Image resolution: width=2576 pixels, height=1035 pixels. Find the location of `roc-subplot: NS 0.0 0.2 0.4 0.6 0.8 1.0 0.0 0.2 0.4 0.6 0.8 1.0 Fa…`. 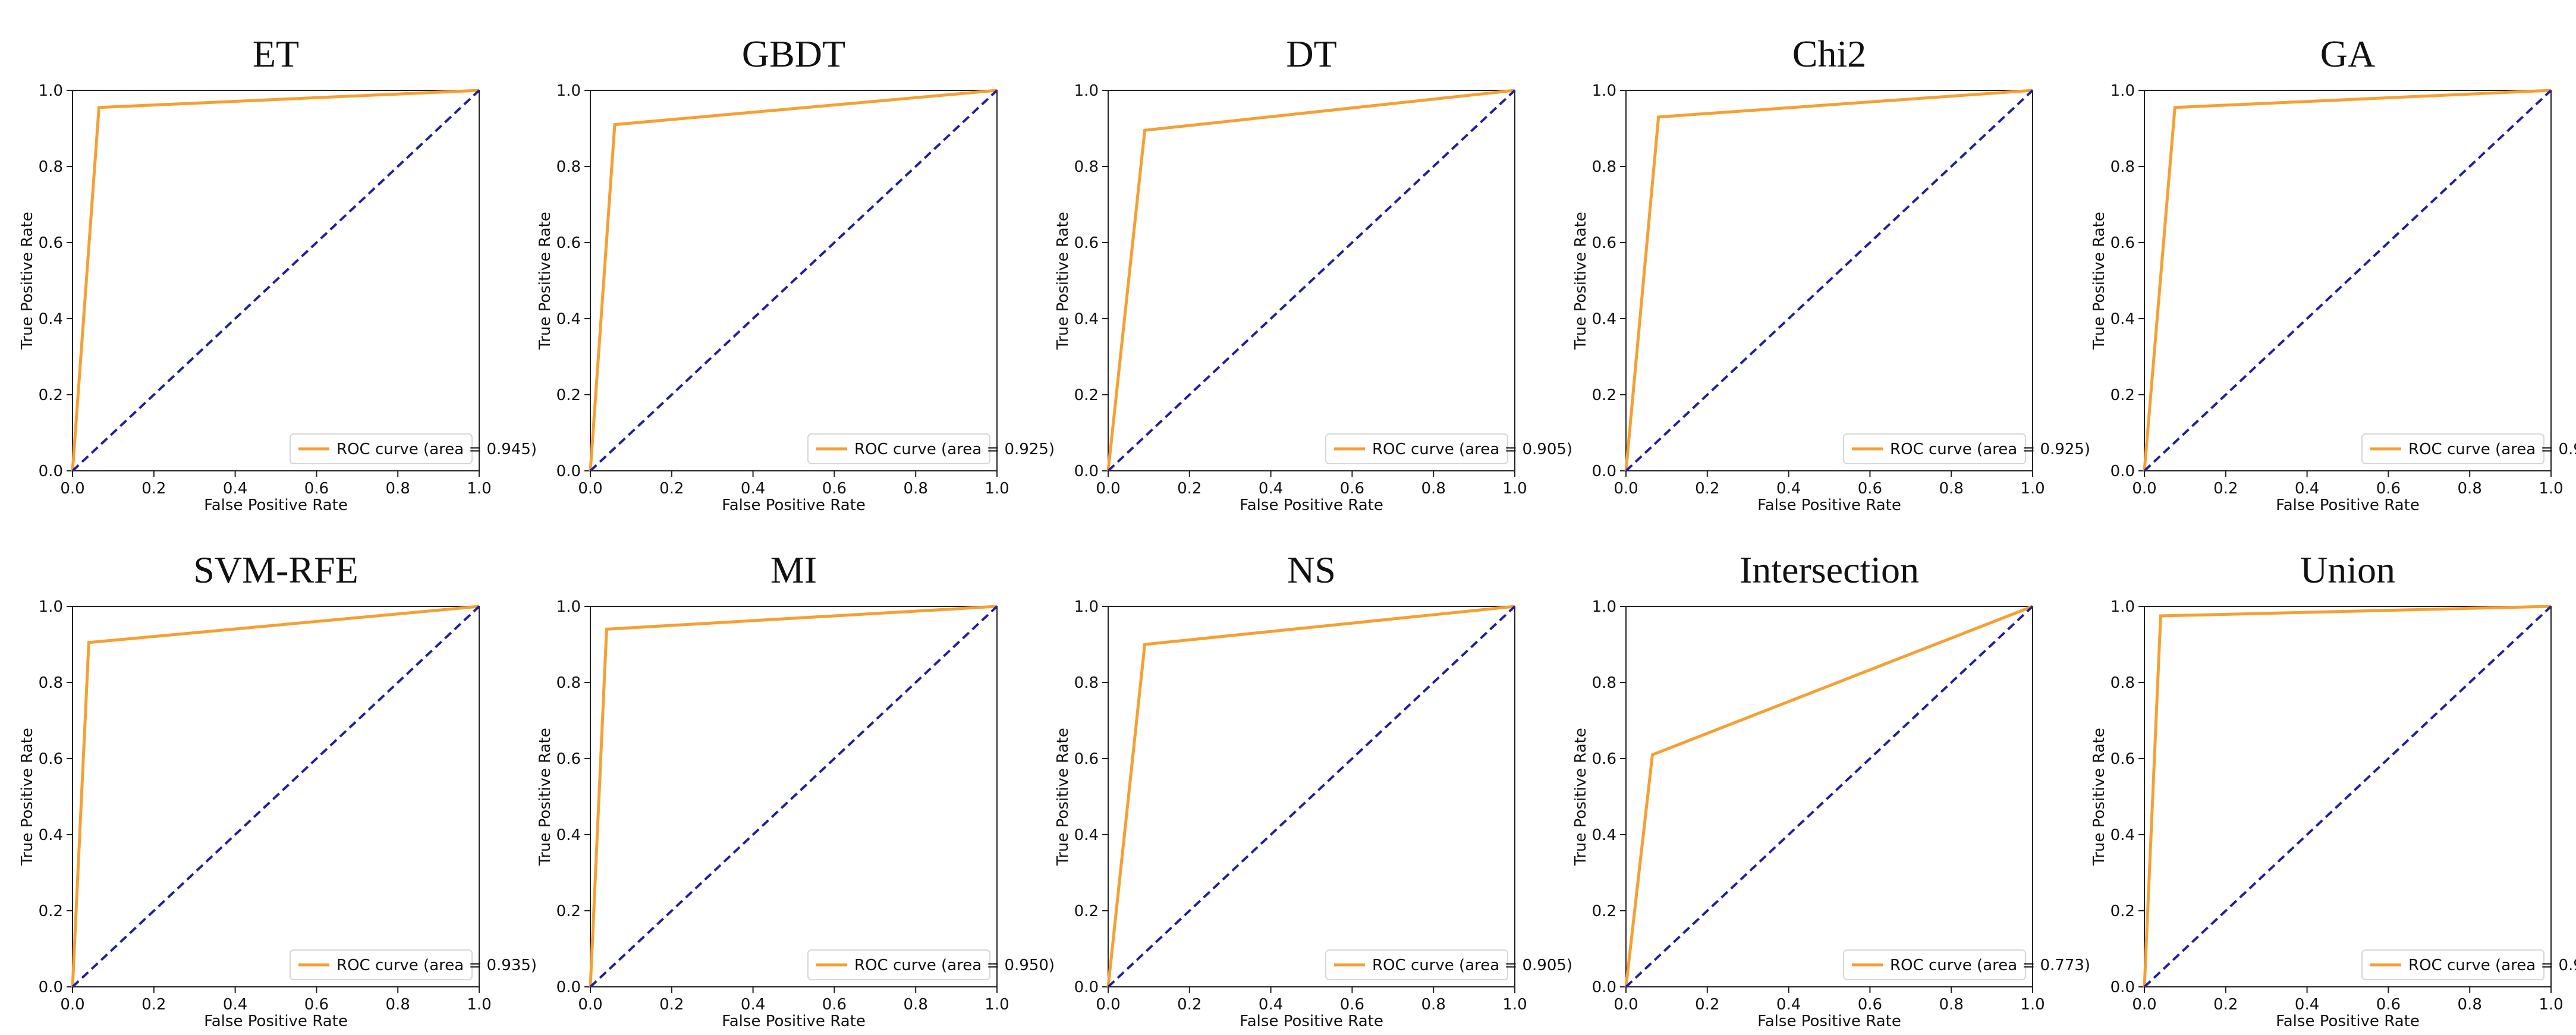

roc-subplot: NS 0.0 0.2 0.4 0.6 0.8 1.0 0.0 0.2 0.4 0.6 0.8 1.0 Fa… is located at coordinates (1313, 790).